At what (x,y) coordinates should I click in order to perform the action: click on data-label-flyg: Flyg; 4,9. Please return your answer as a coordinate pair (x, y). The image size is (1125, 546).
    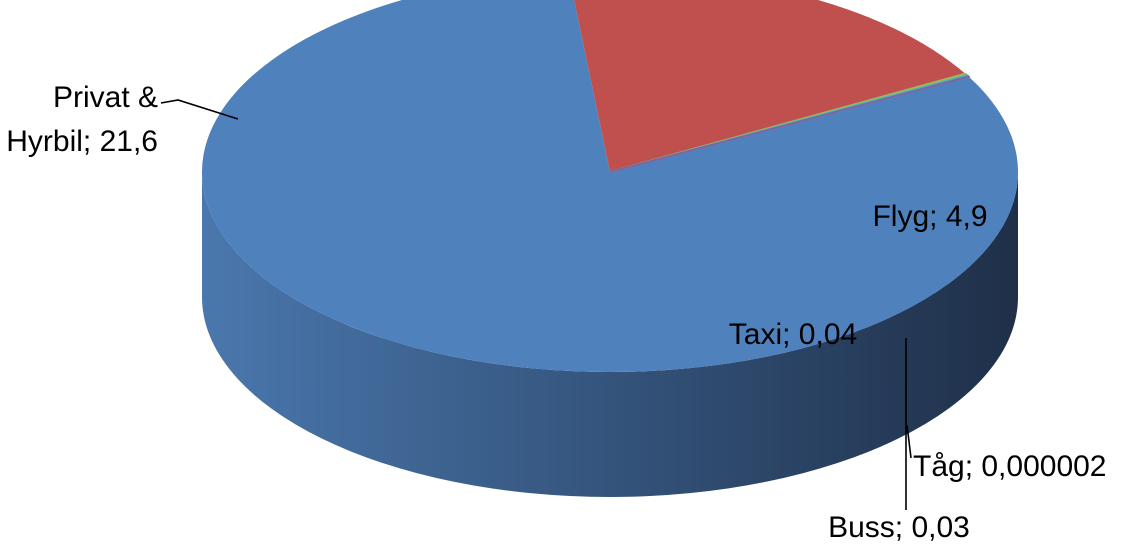
    Looking at the image, I should click on (929, 216).